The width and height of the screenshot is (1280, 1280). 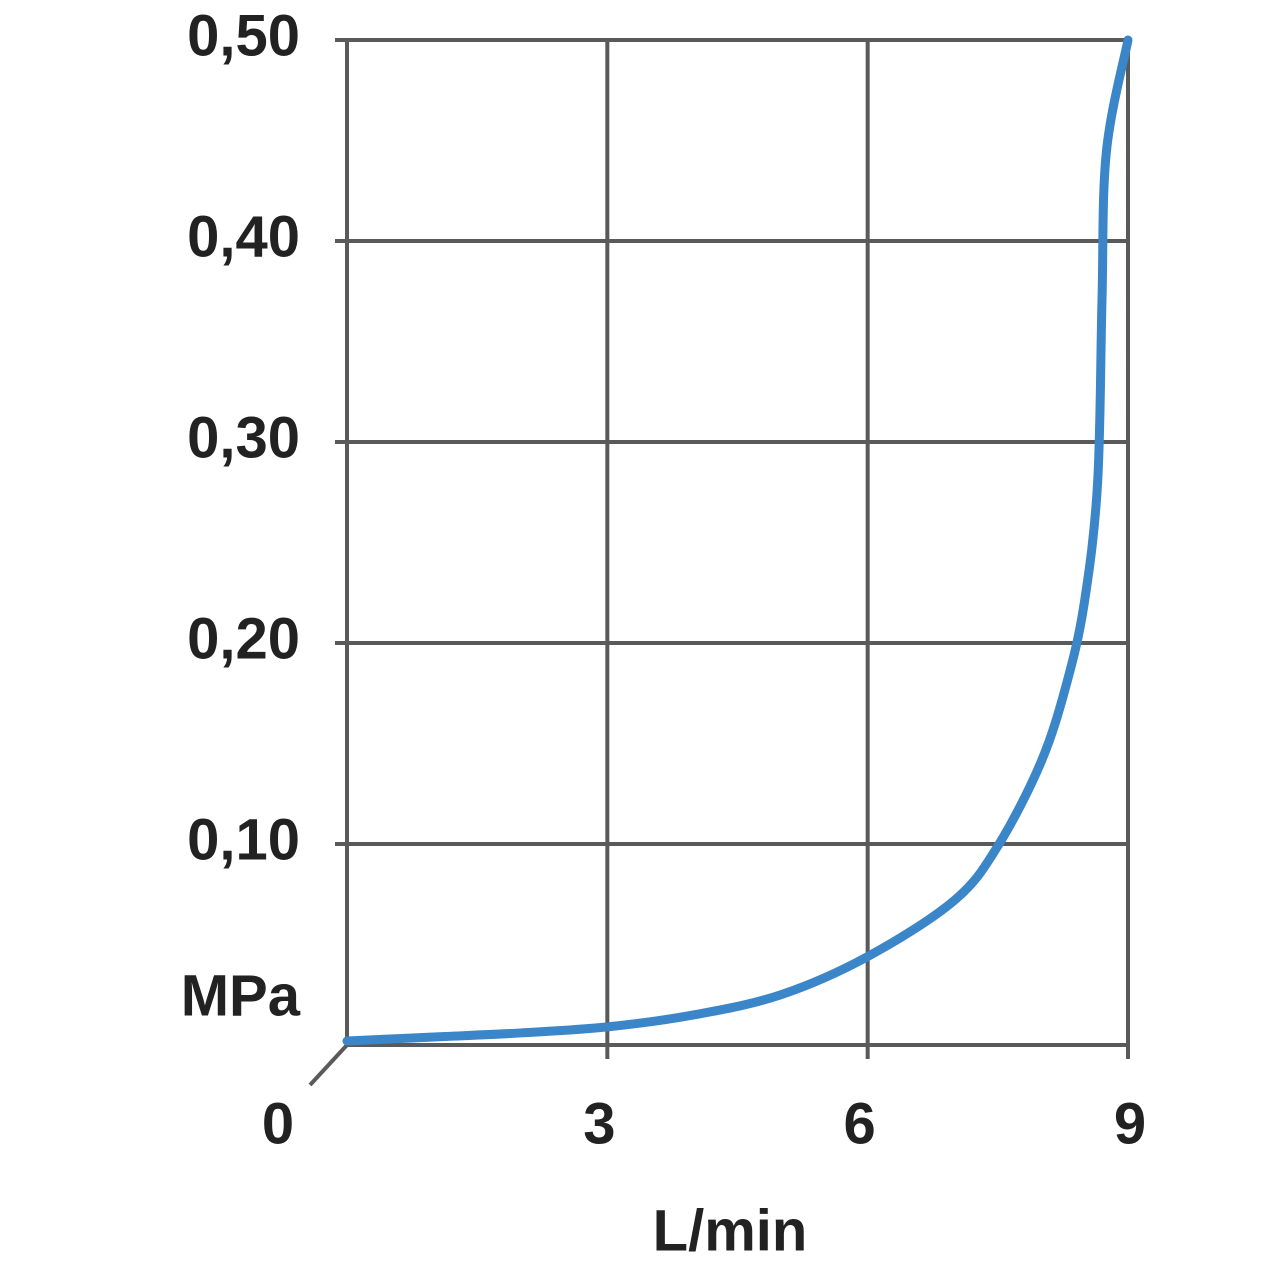 What do you see at coordinates (599, 1123) in the screenshot?
I see `x-tick-label: 3` at bounding box center [599, 1123].